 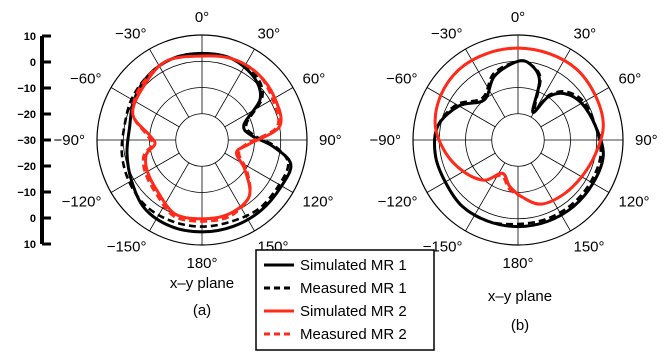 I want to click on panel-labels: x–y plane (a) x–y plane (b), so click(x=361, y=304).